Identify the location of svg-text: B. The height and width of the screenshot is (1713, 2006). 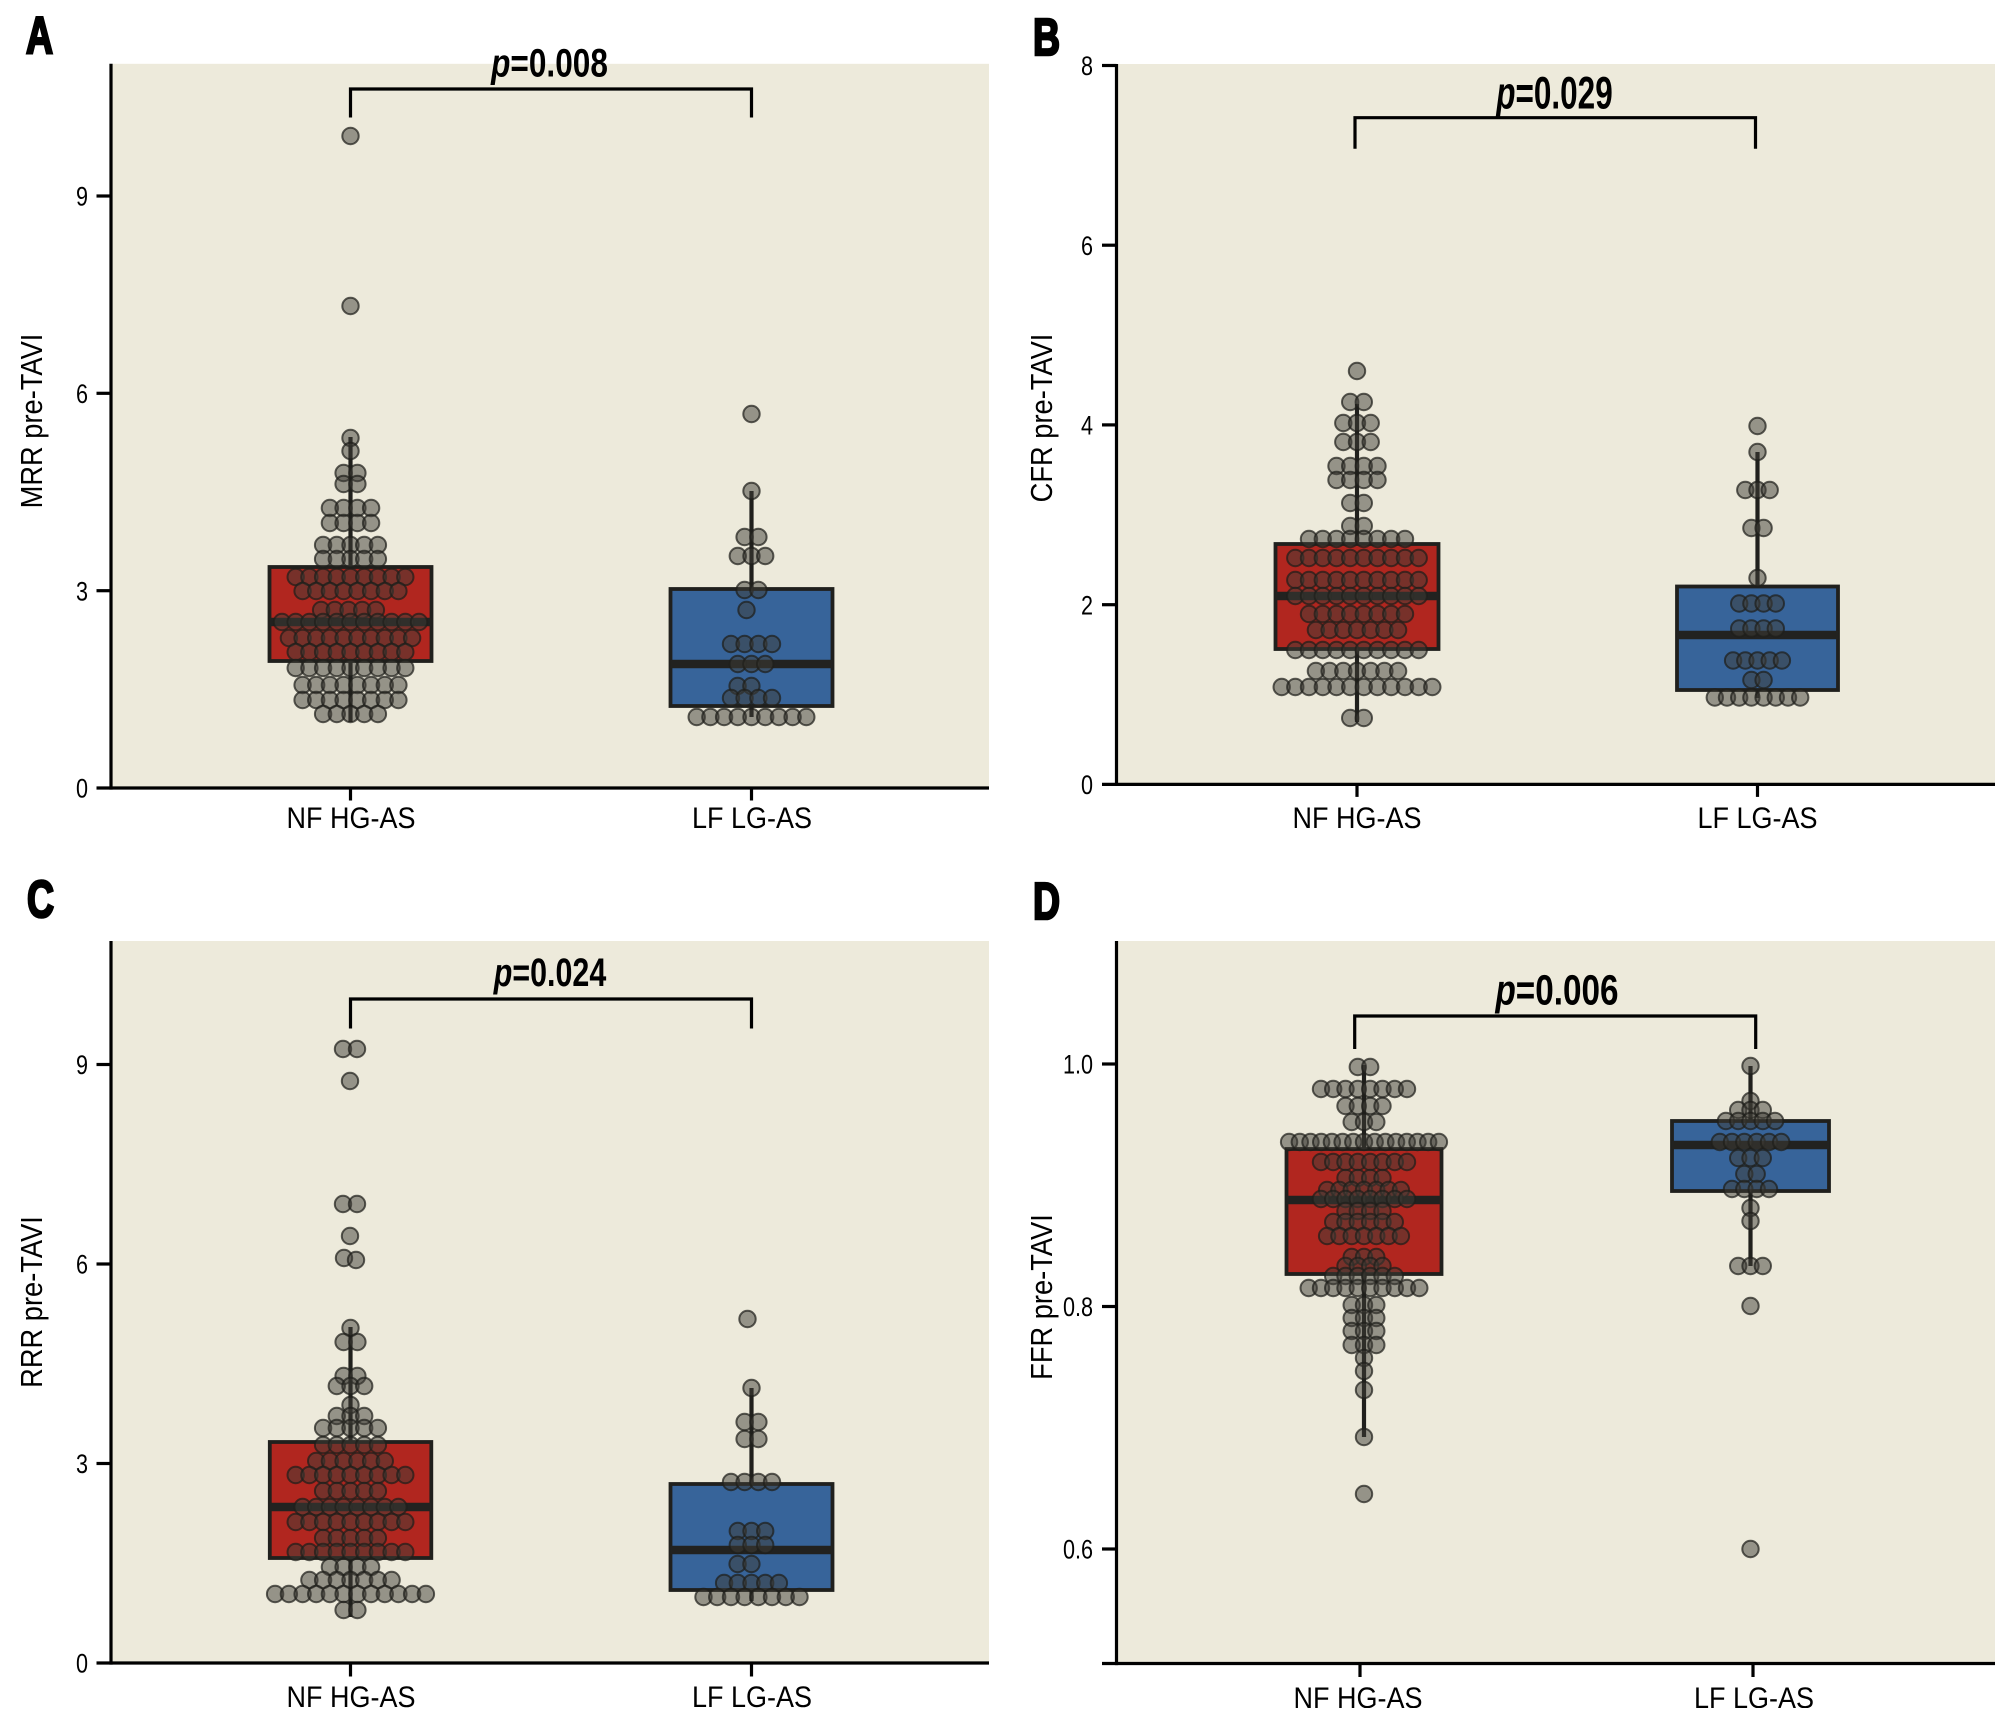
(1046, 37).